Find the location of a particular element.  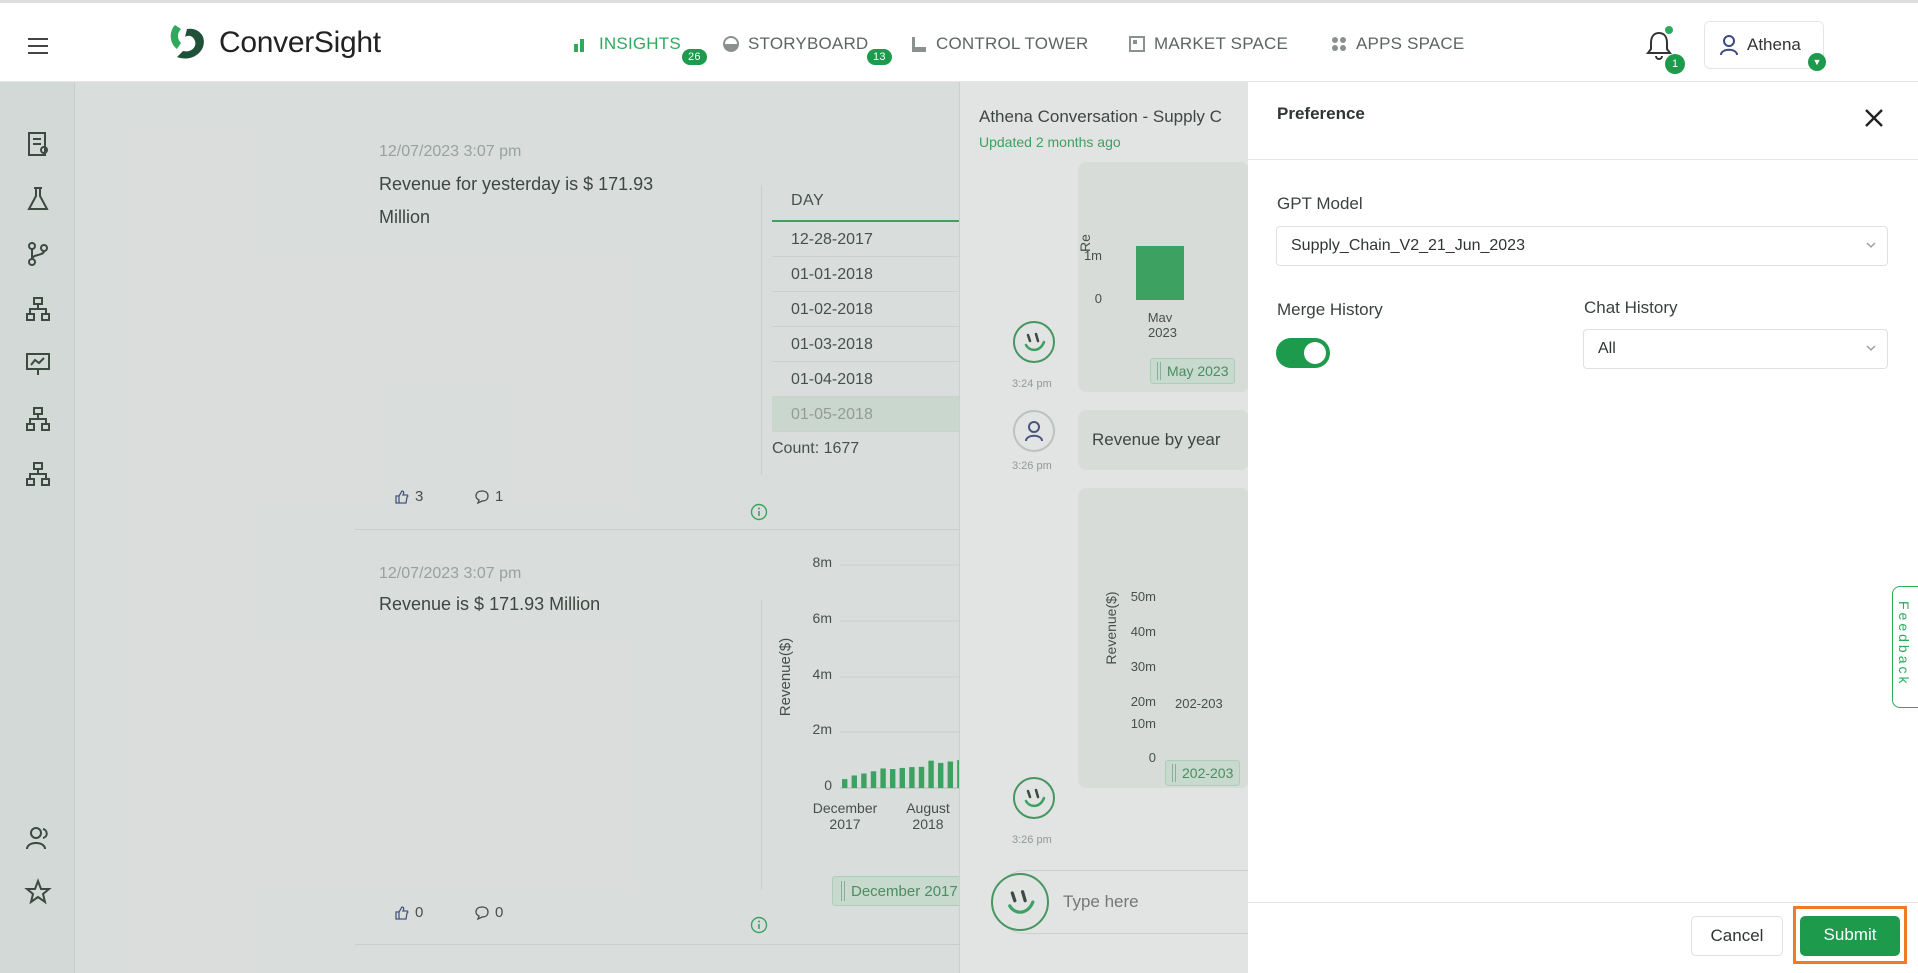

nav-control-tower: CONTROL TOWER is located at coordinates (999, 44).